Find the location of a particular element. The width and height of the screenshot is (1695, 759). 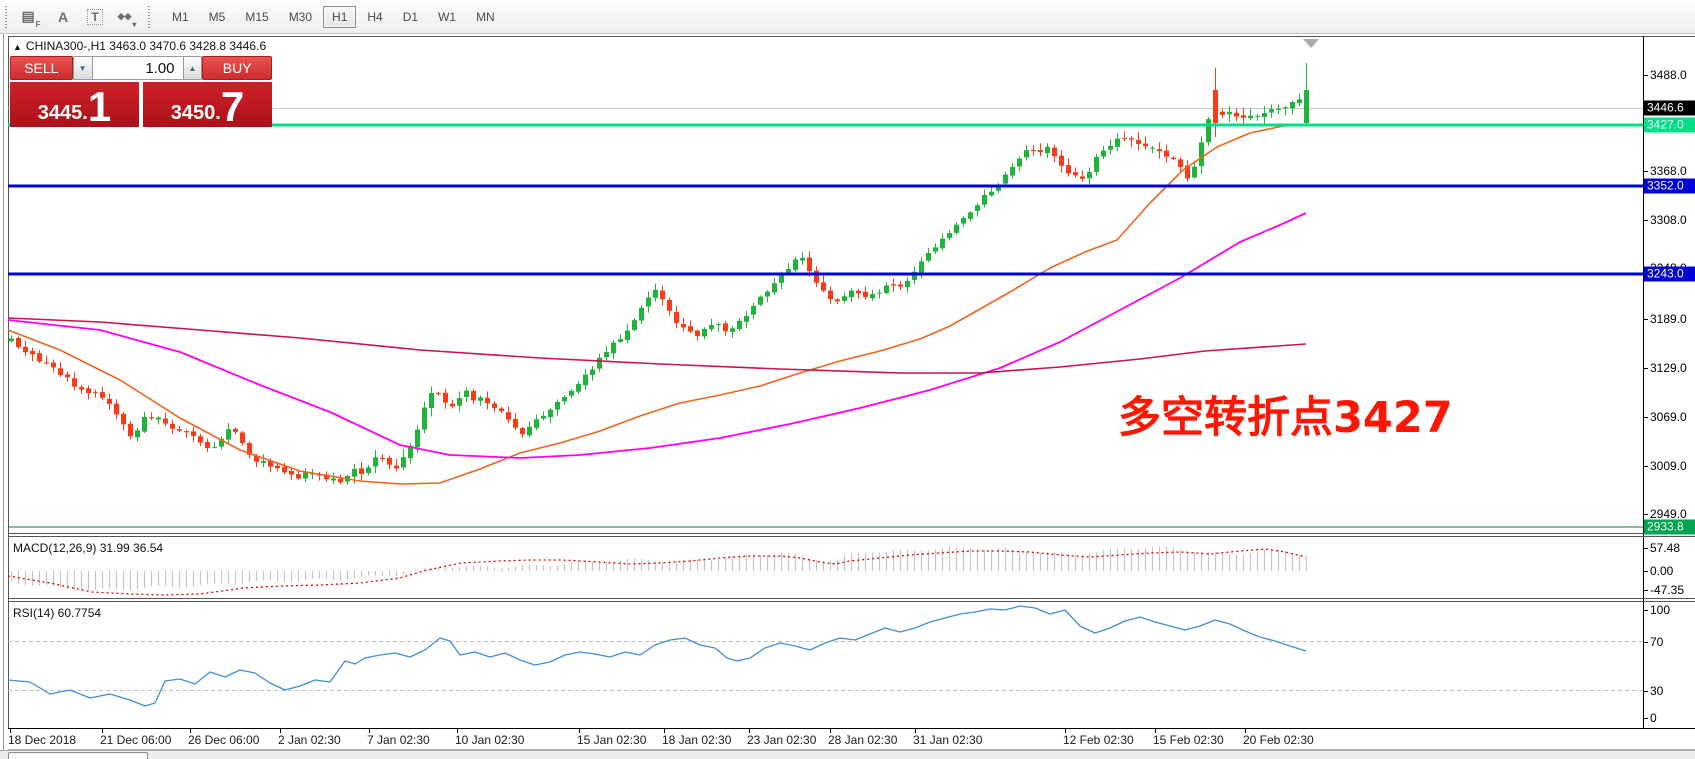

time-axis-label: 18 Dec 2018 is located at coordinates (42, 740).